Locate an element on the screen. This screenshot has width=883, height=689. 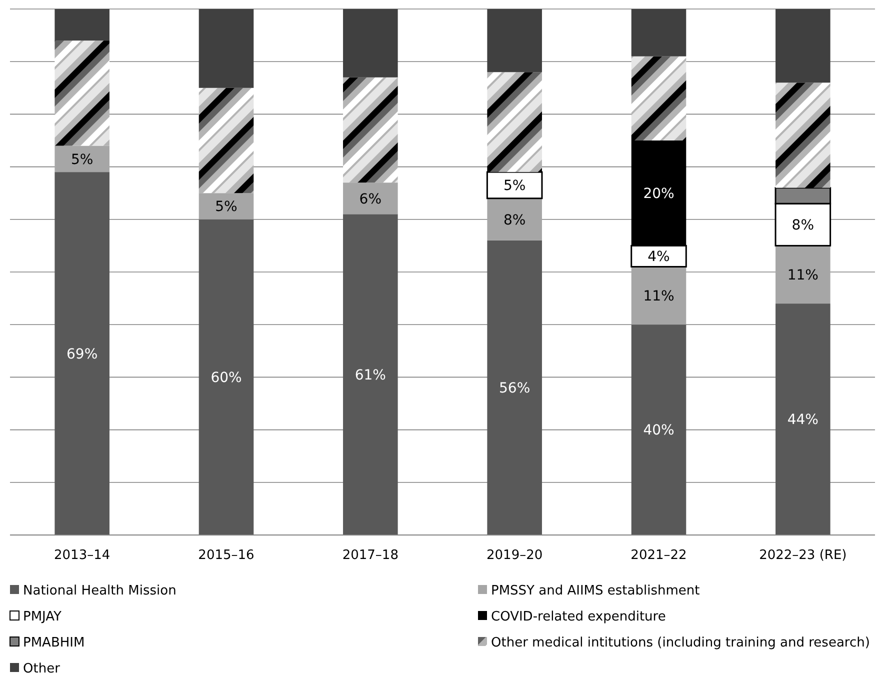
x-tick-label: 2021–22 is located at coordinates (658, 555).